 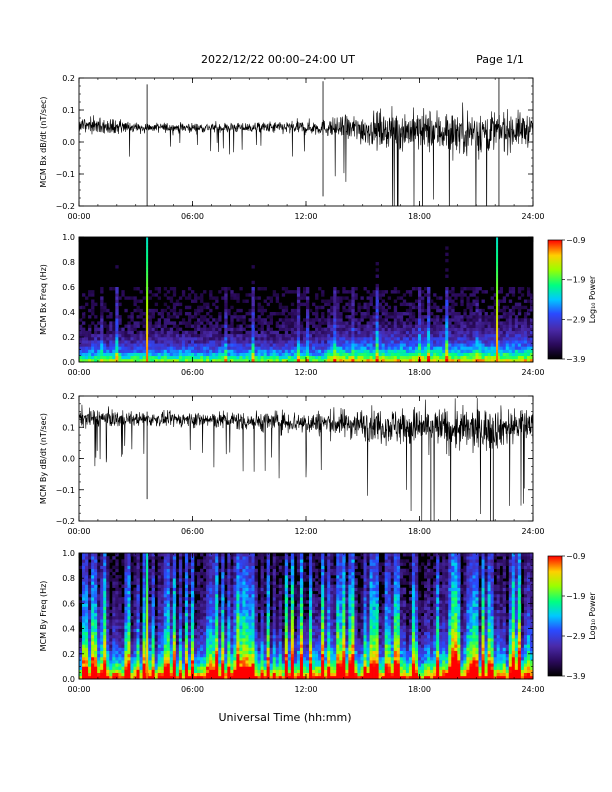 I want to click on x-tick-label: 24:00, so click(x=532, y=531).